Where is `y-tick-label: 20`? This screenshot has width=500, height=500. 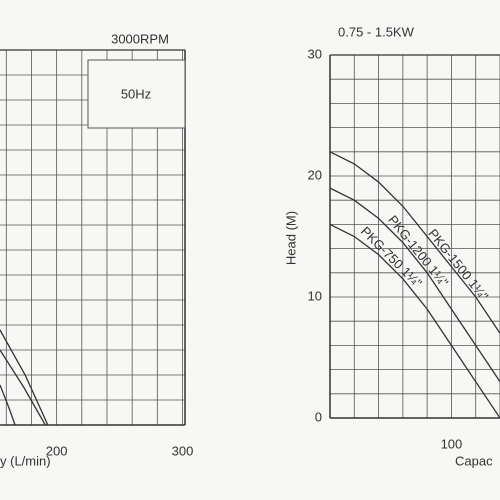 y-tick-label: 20 is located at coordinates (315, 174).